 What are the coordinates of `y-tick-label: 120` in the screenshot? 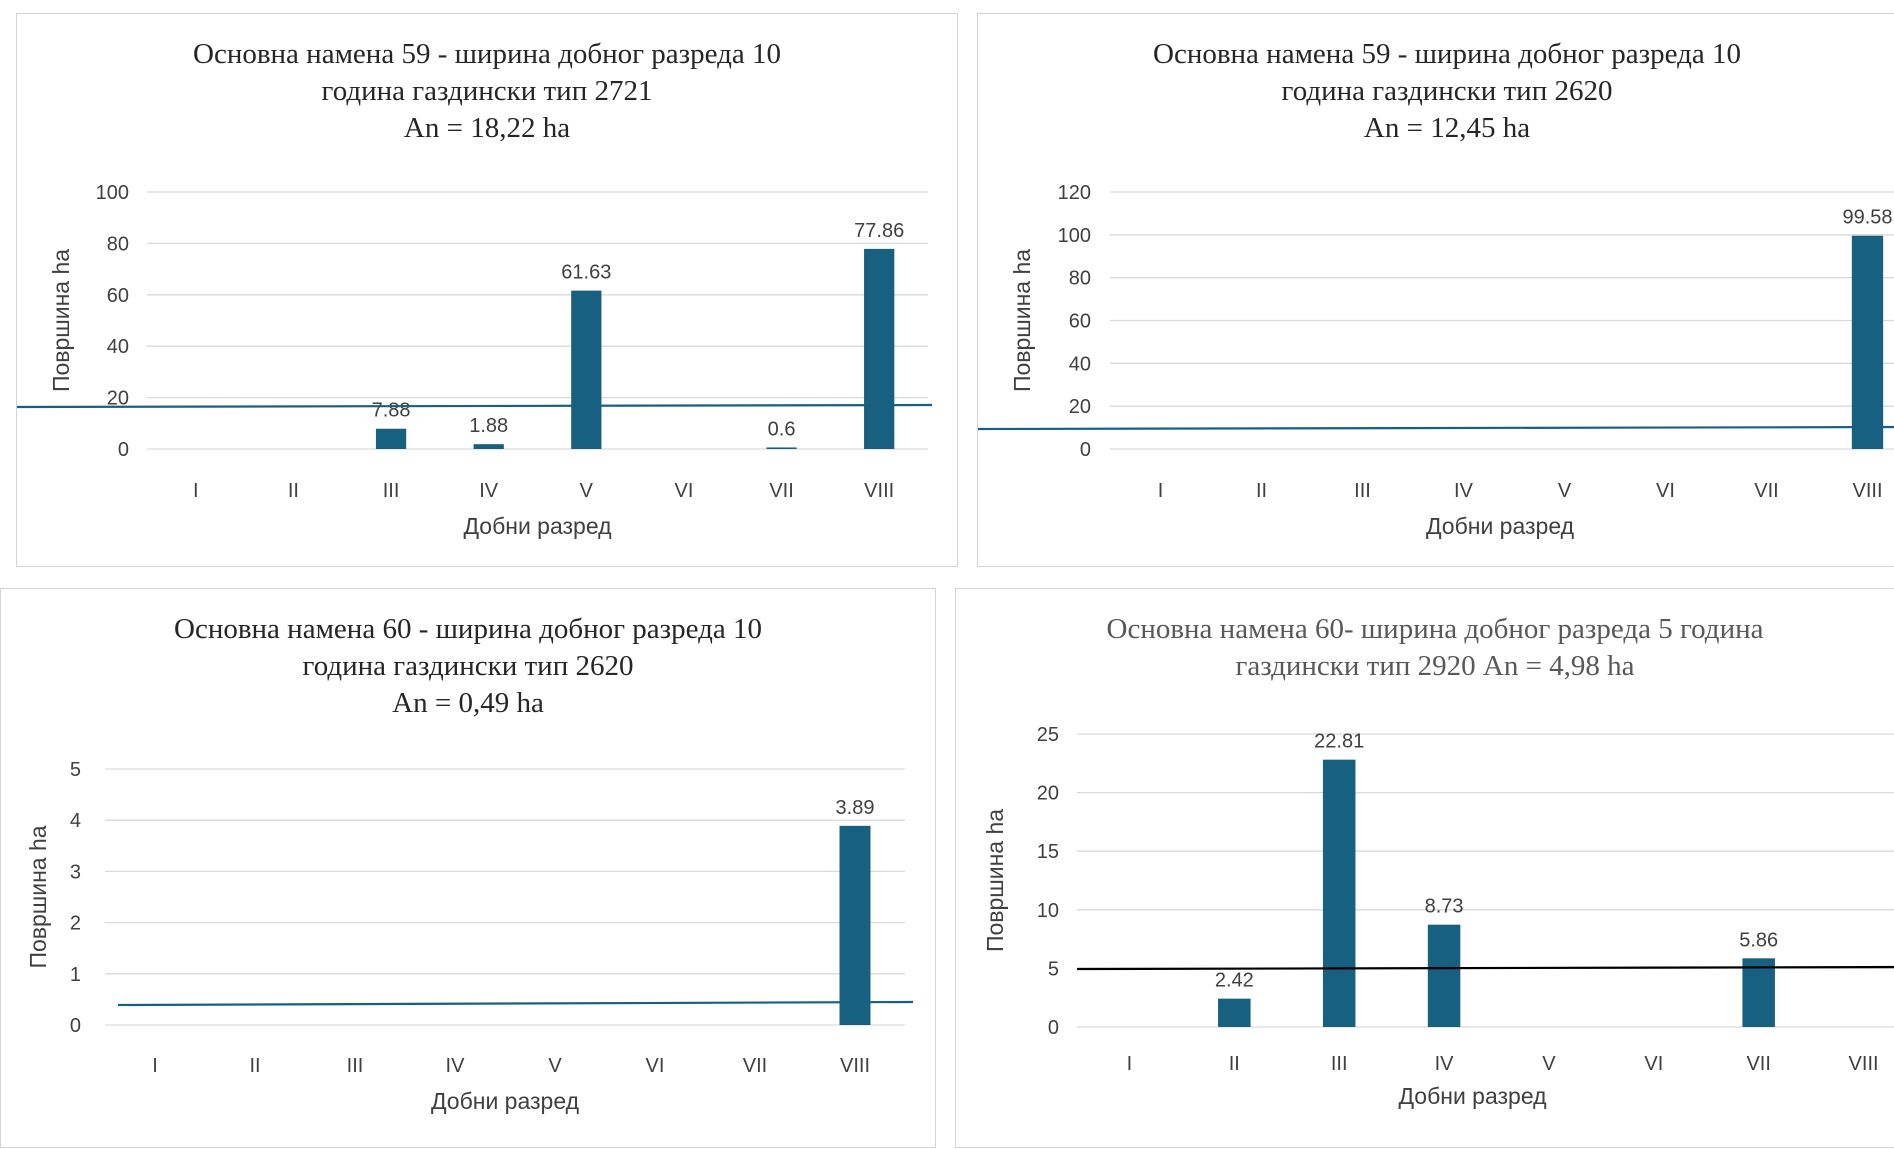 It's located at (1074, 193).